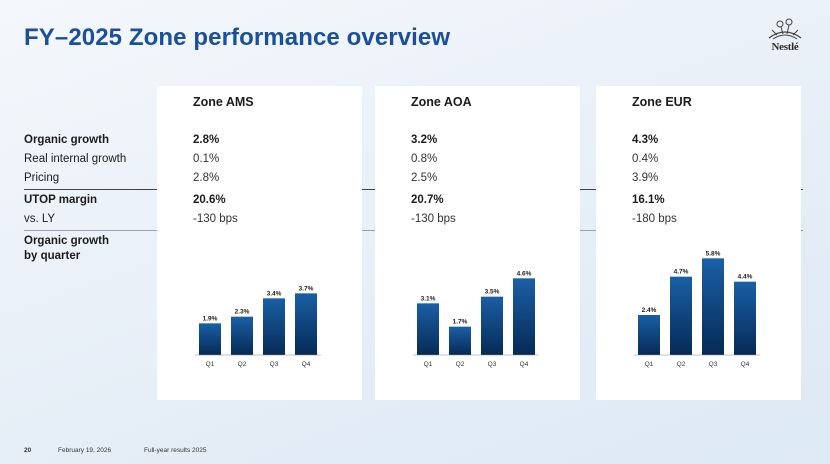 This screenshot has width=830, height=464. I want to click on page-number: 20, so click(28, 450).